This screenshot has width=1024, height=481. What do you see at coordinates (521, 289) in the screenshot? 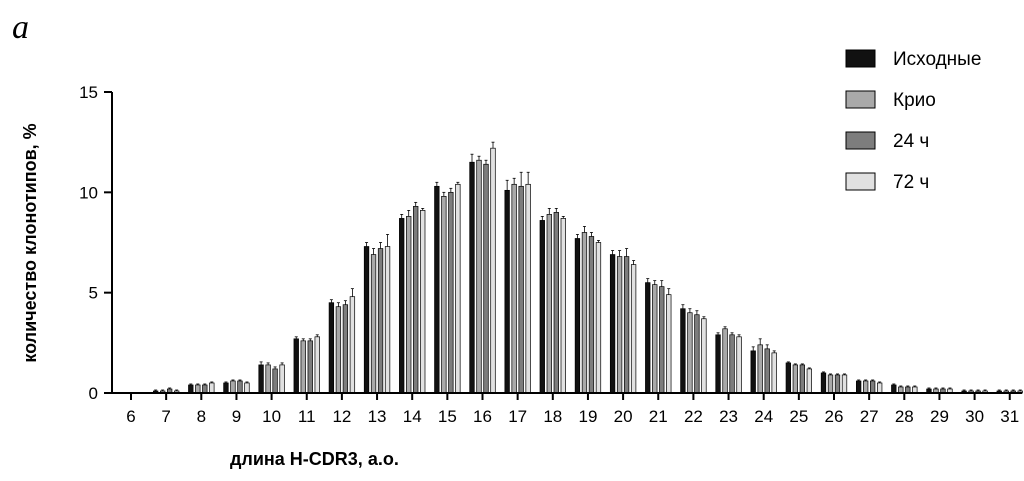
I see `bar-24 ч-17` at bounding box center [521, 289].